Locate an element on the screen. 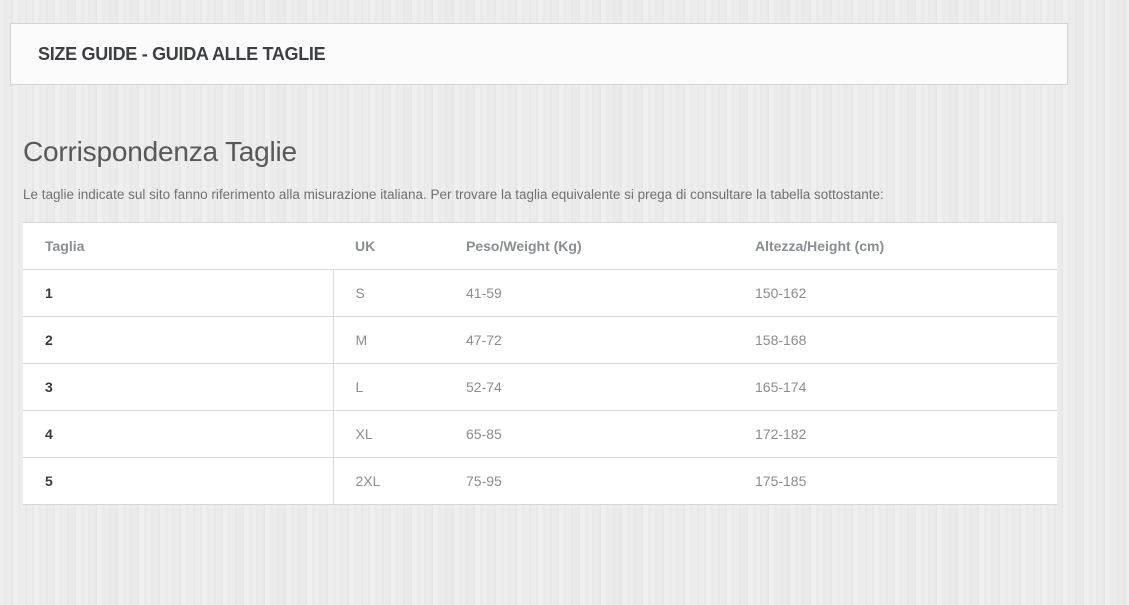 The height and width of the screenshot is (605, 1129). column-header-peso: Peso/Weight (Kg) is located at coordinates (588, 246).